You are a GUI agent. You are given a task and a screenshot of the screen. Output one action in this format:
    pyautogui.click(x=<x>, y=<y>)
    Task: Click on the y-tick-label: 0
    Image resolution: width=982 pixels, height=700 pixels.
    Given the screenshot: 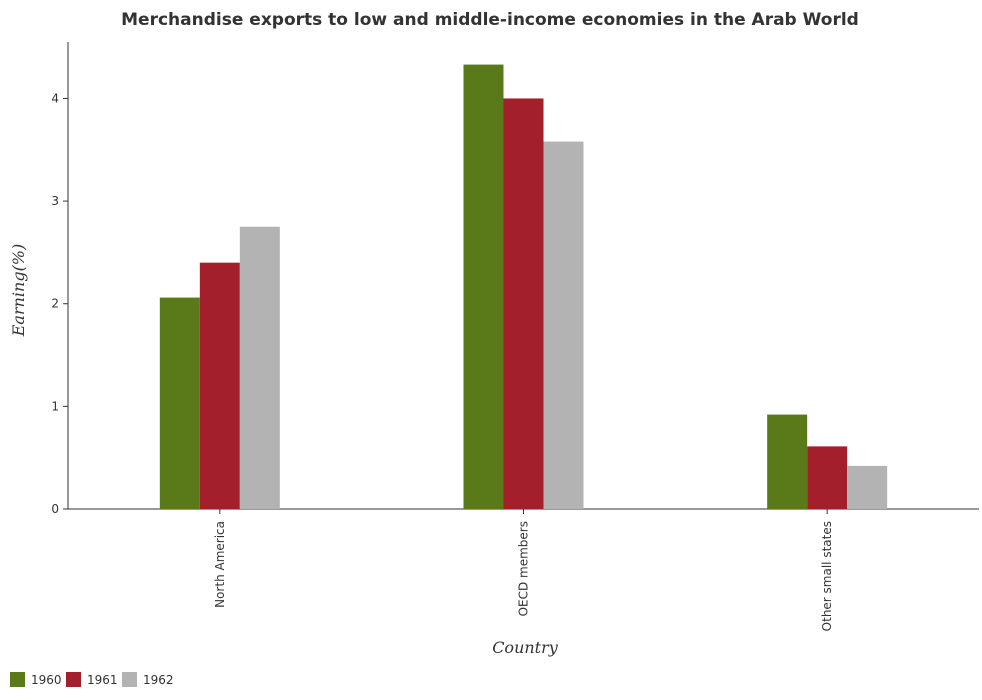 What is the action you would take?
    pyautogui.click(x=55, y=509)
    